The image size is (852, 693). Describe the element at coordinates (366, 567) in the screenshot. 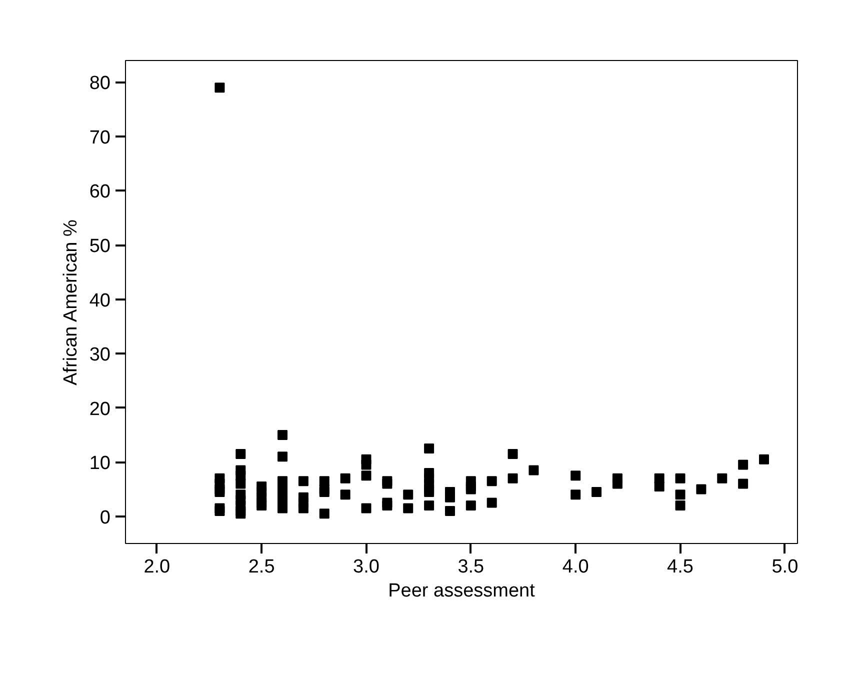

I see `x-tick-label: 3.0` at that location.